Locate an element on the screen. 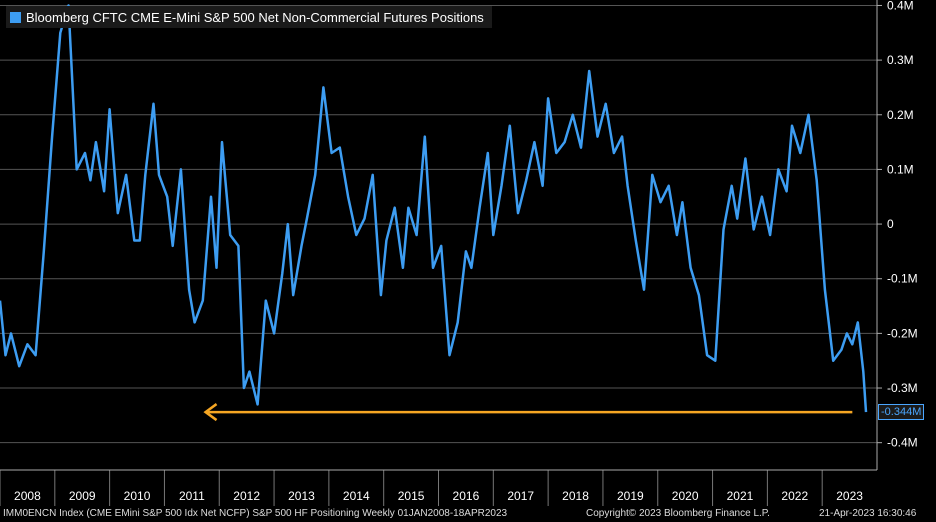 Image resolution: width=936 pixels, height=522 pixels. annotations is located at coordinates (528, 412).